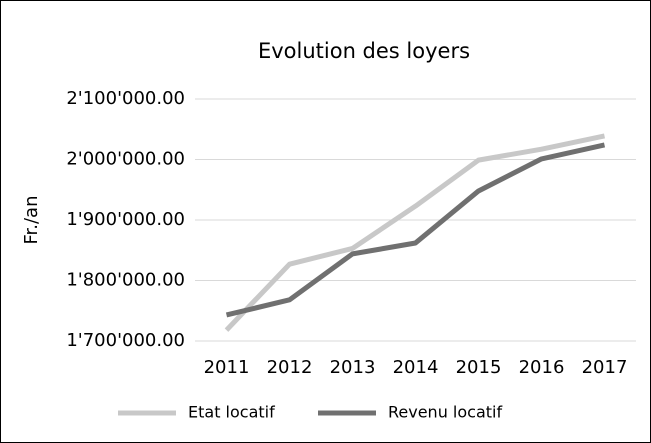 This screenshot has height=443, width=651. Describe the element at coordinates (290, 367) in the screenshot. I see `x-tick-label: 2012` at that location.